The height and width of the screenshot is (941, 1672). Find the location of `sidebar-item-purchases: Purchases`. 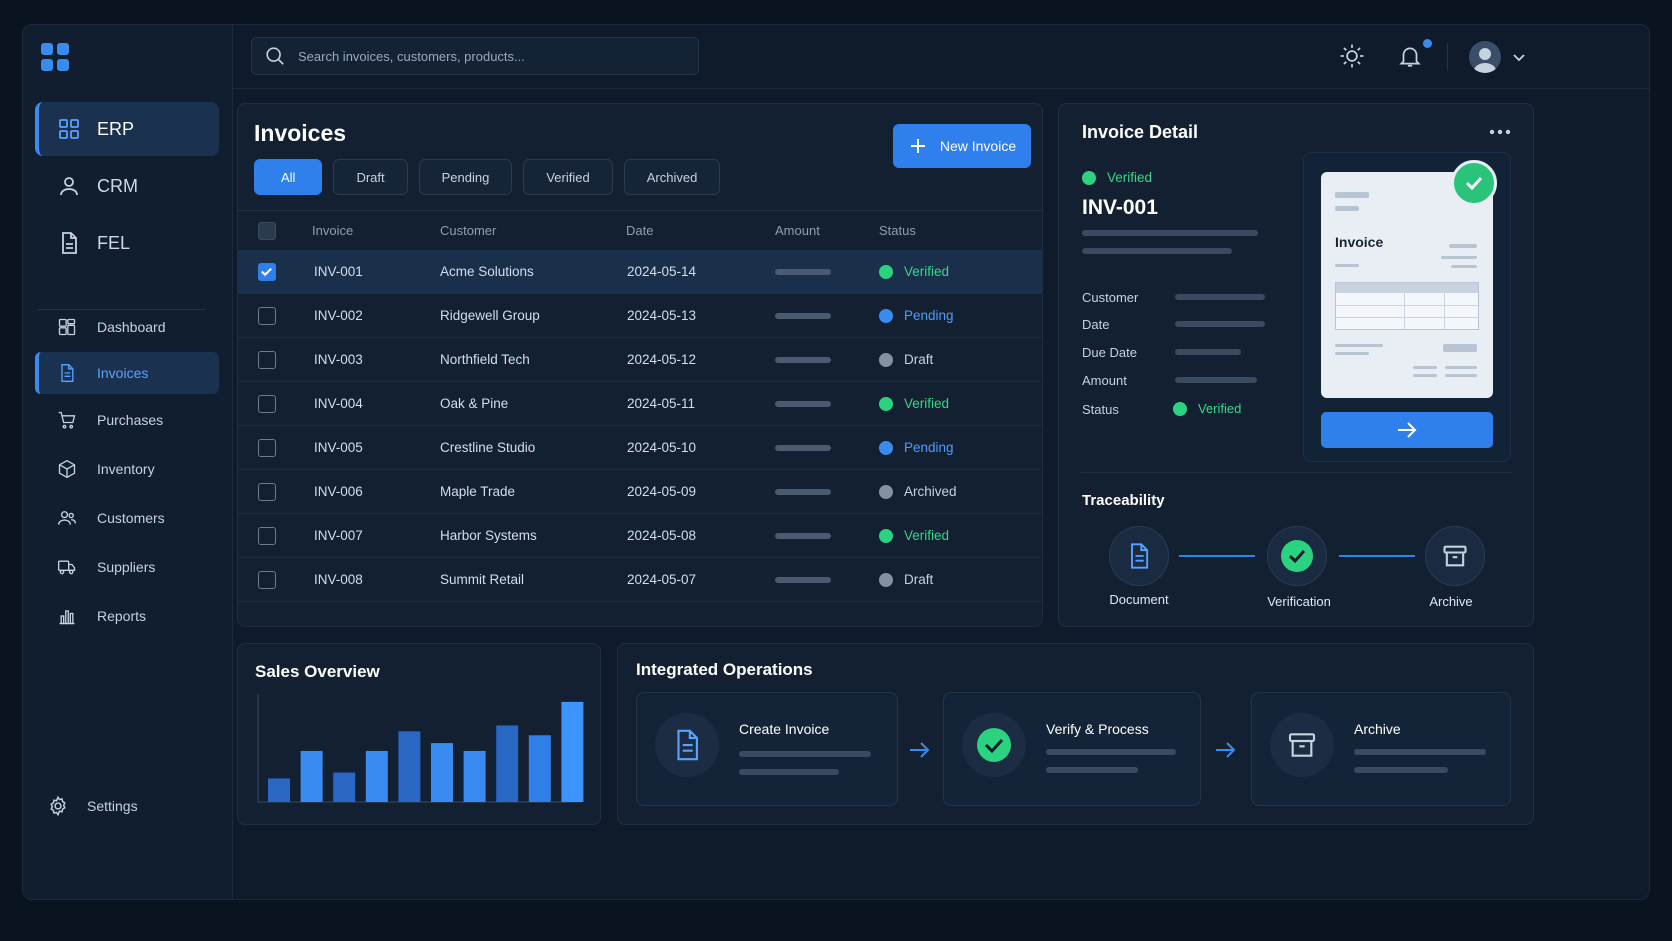

sidebar-item-purchases: Purchases is located at coordinates (127, 420).